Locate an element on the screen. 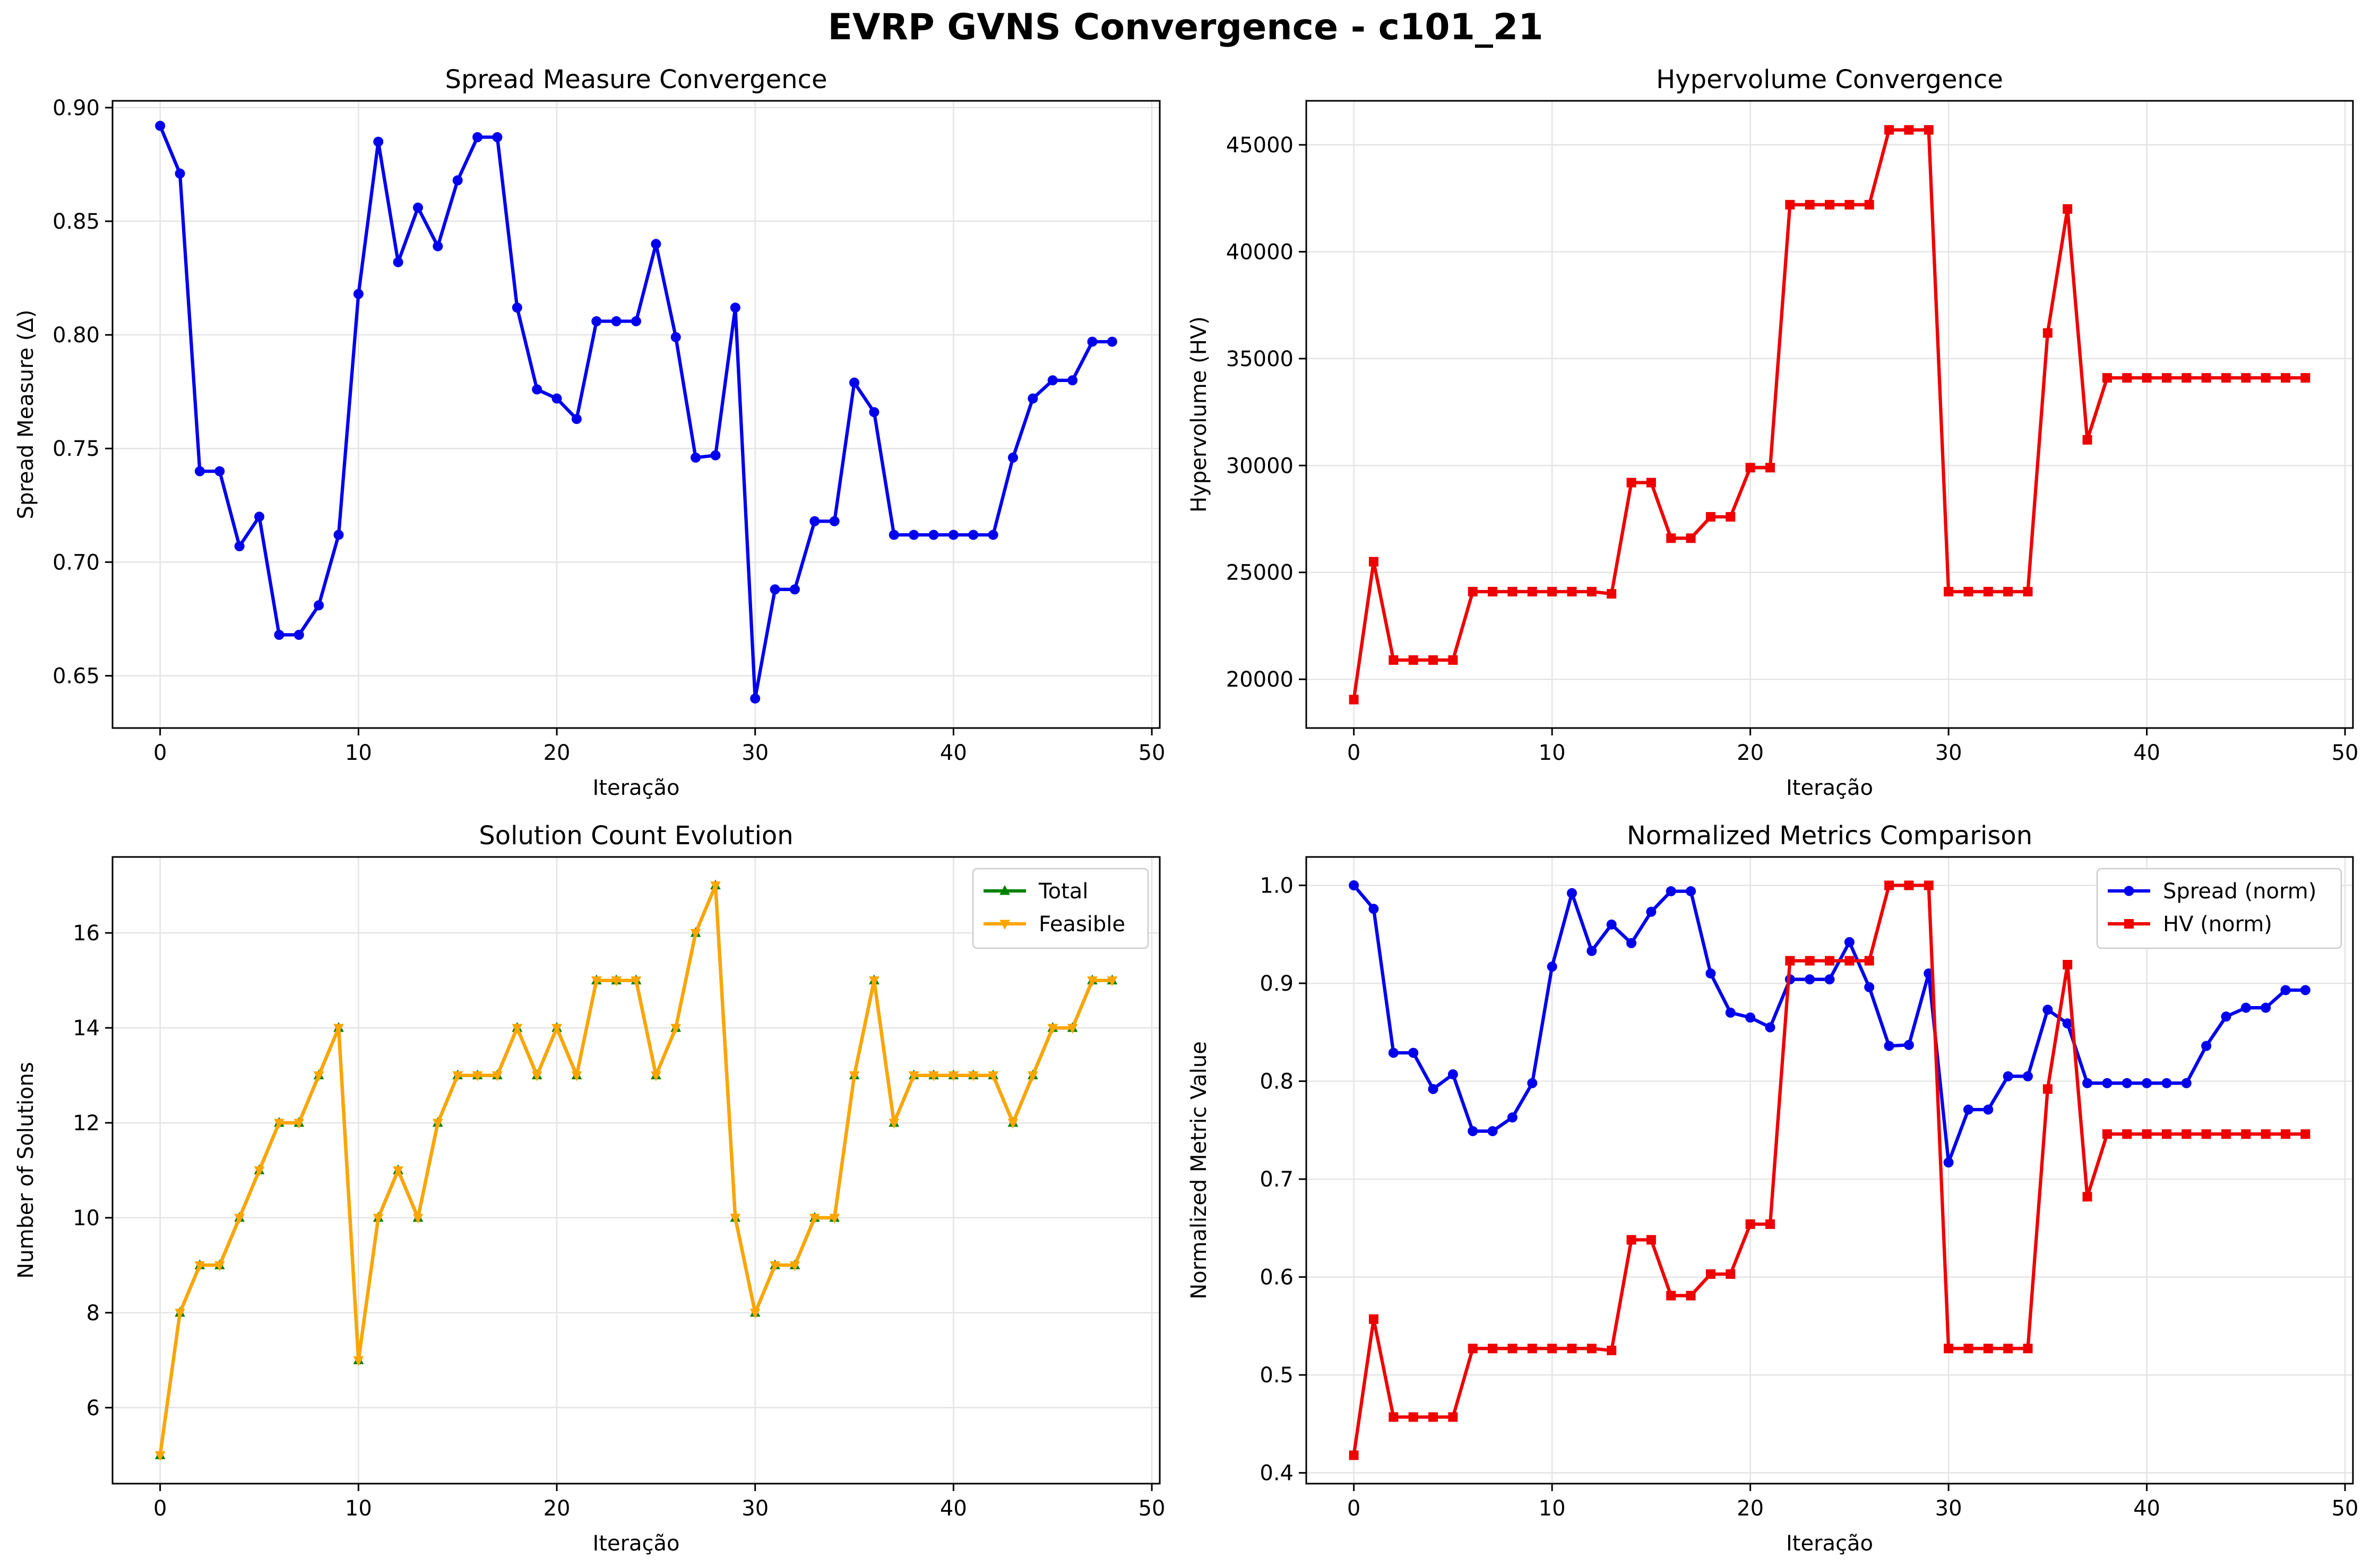 This screenshot has width=2371, height=1568. x-axis-label: Iteração is located at coordinates (1829, 788).